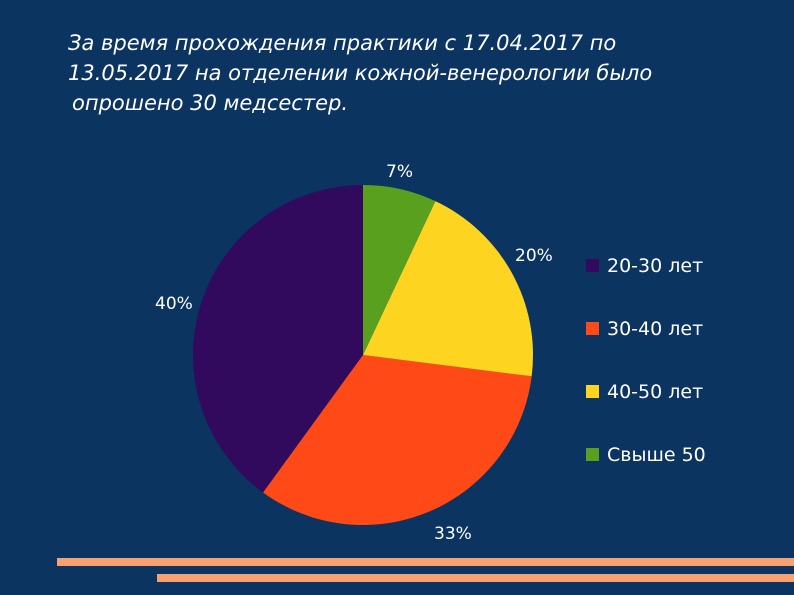 This screenshot has height=595, width=794. What do you see at coordinates (534, 256) in the screenshot?
I see `label-20: 20%` at bounding box center [534, 256].